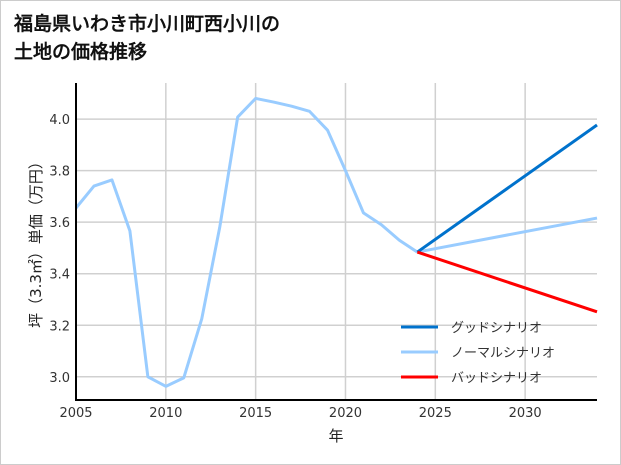  What do you see at coordinates (503, 353) in the screenshot?
I see `legend-label: ノーマルシナリオ` at bounding box center [503, 353].